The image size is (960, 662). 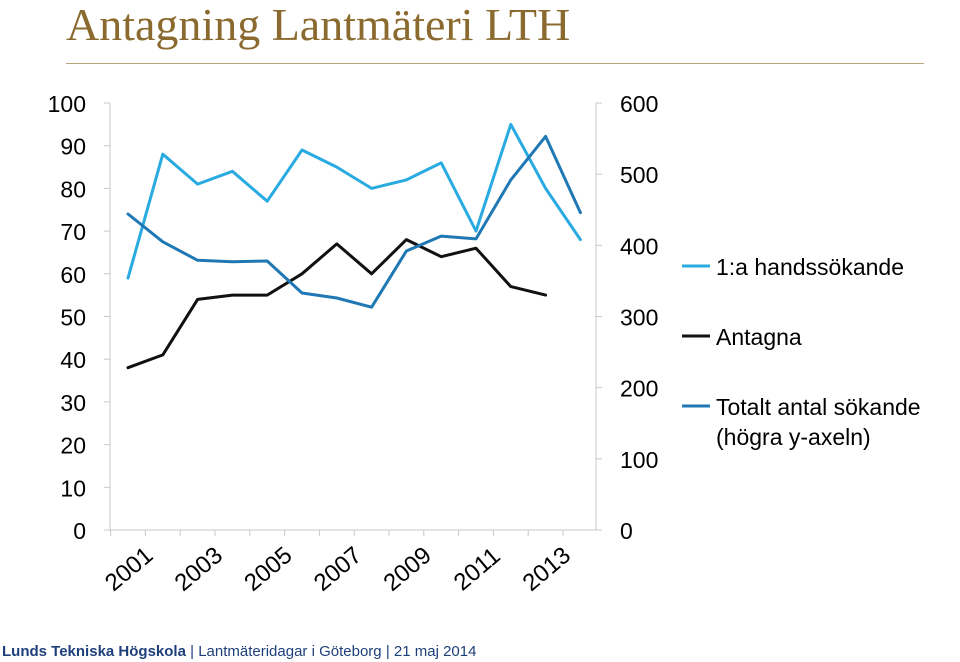 I want to click on y-right-tick-label: 300, so click(x=639, y=318).